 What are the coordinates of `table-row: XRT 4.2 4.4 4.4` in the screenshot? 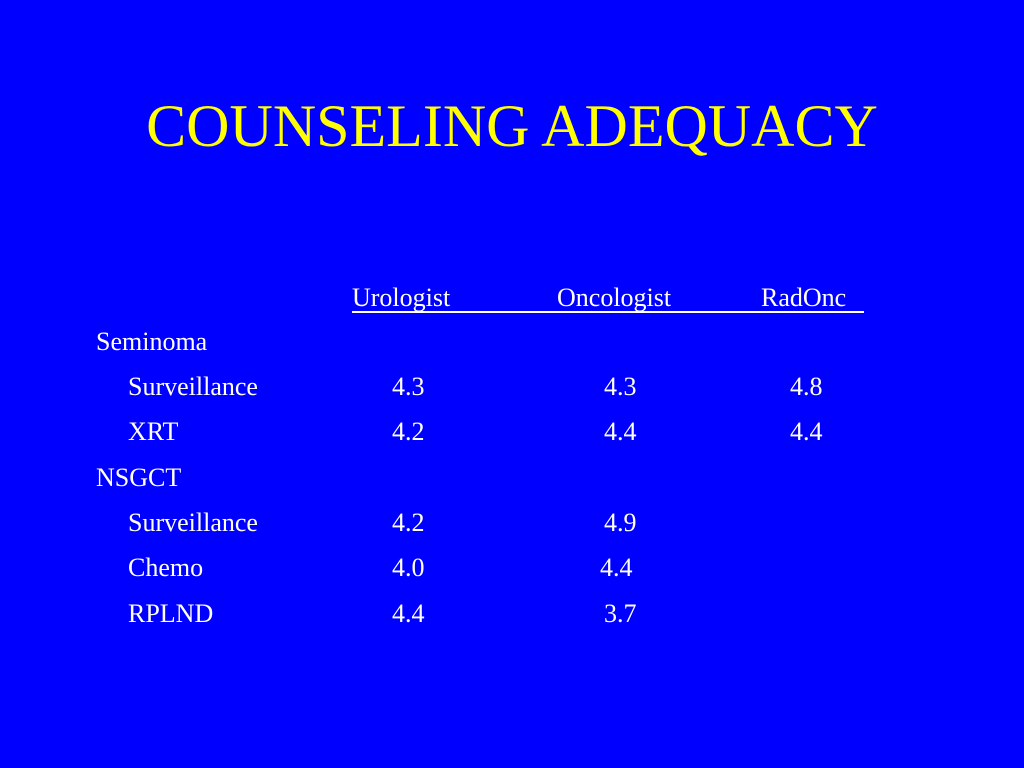 It's located at (512, 432).